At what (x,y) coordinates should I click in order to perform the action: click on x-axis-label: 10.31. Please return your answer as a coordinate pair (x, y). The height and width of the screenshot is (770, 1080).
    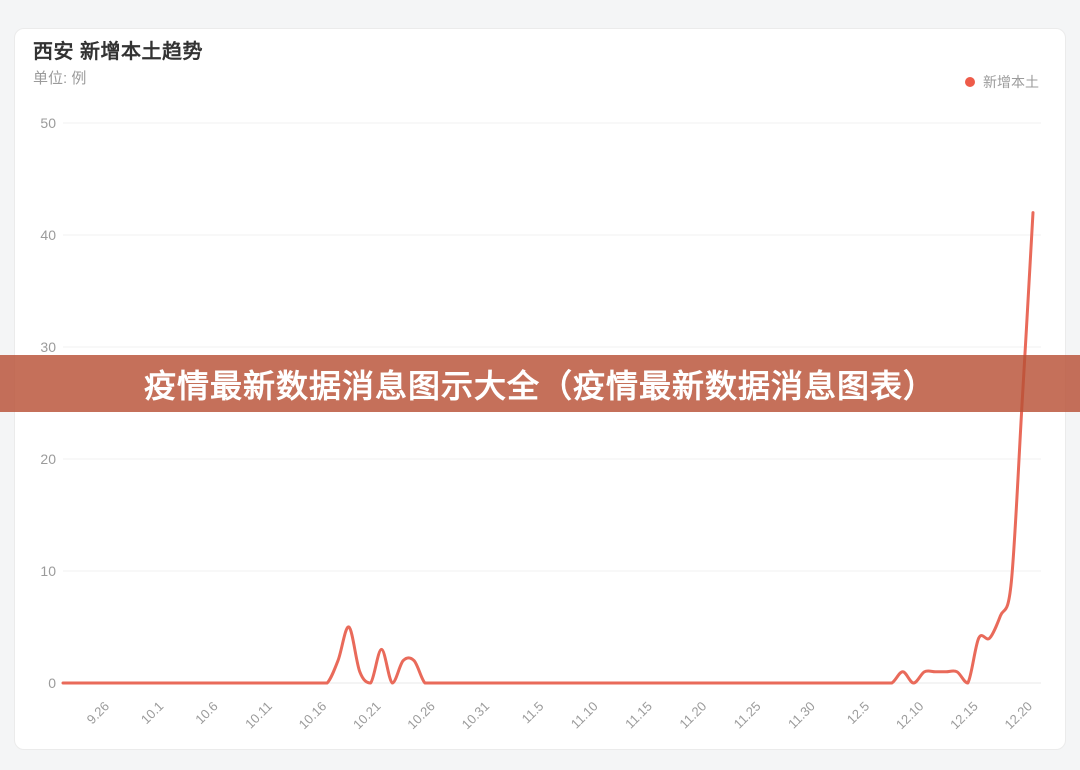
    Looking at the image, I should click on (476, 716).